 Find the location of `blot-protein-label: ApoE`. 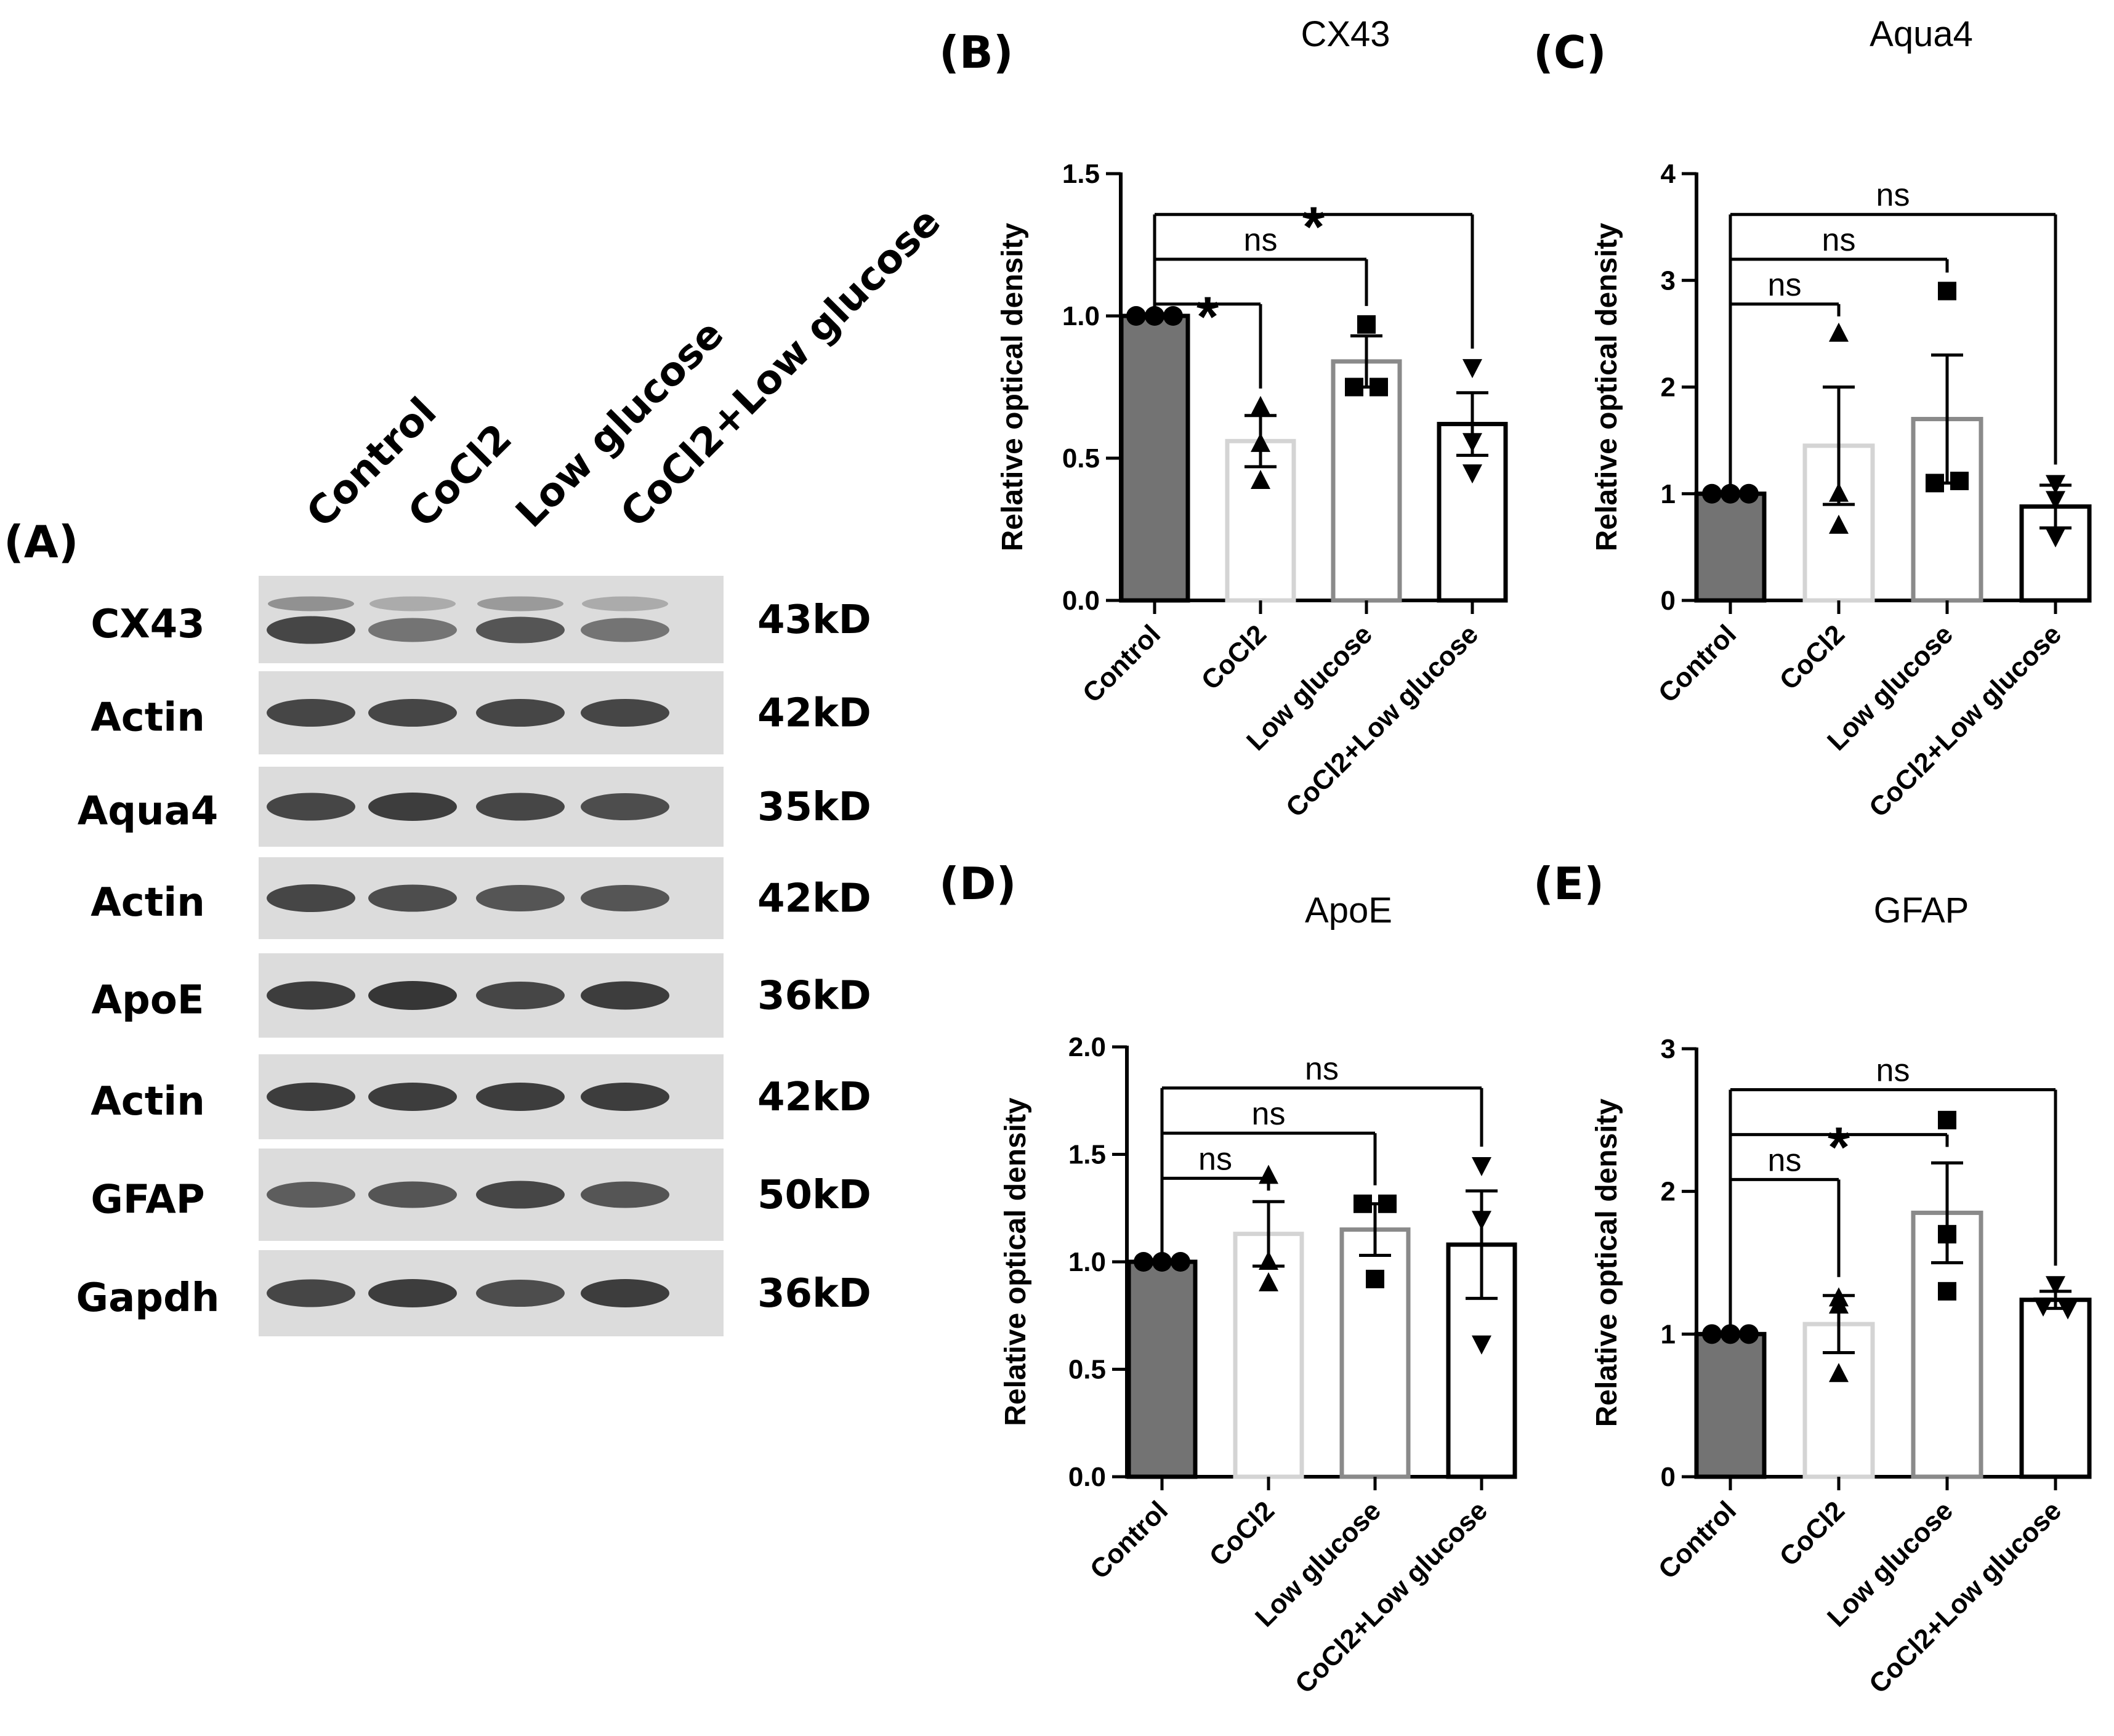

blot-protein-label: ApoE is located at coordinates (147, 1000).